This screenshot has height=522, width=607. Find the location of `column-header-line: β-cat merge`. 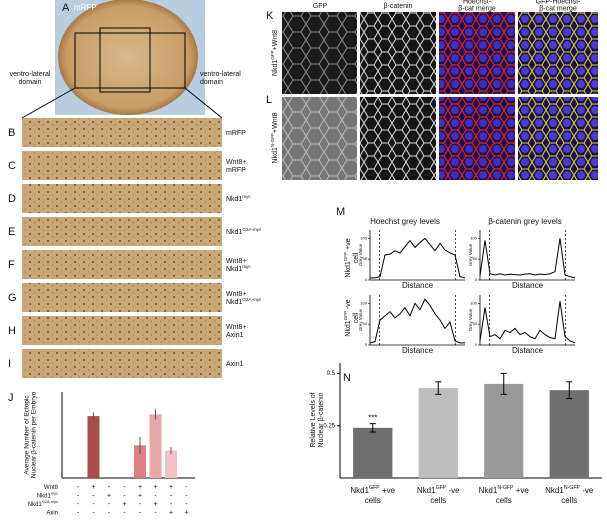

column-header-line: β-cat merge is located at coordinates (558, 8).